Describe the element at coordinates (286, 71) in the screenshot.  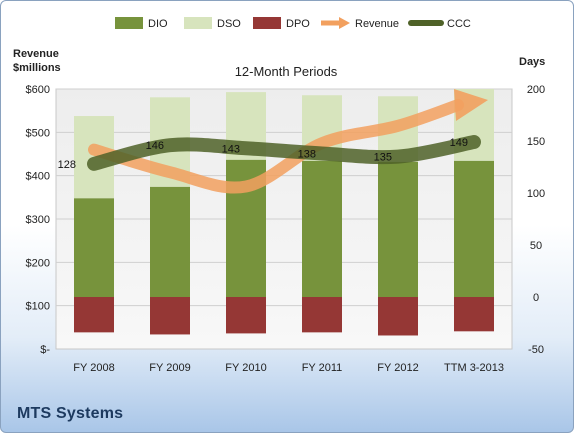
I see `chart-subtitle: 12-Month Periods` at that location.